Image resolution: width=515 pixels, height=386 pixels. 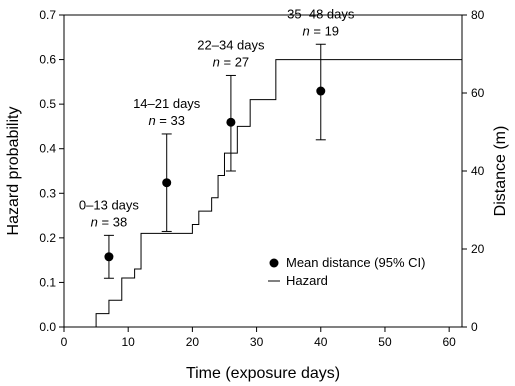 What do you see at coordinates (47, 193) in the screenshot?
I see `y-left-tick-label: 0.3` at bounding box center [47, 193].